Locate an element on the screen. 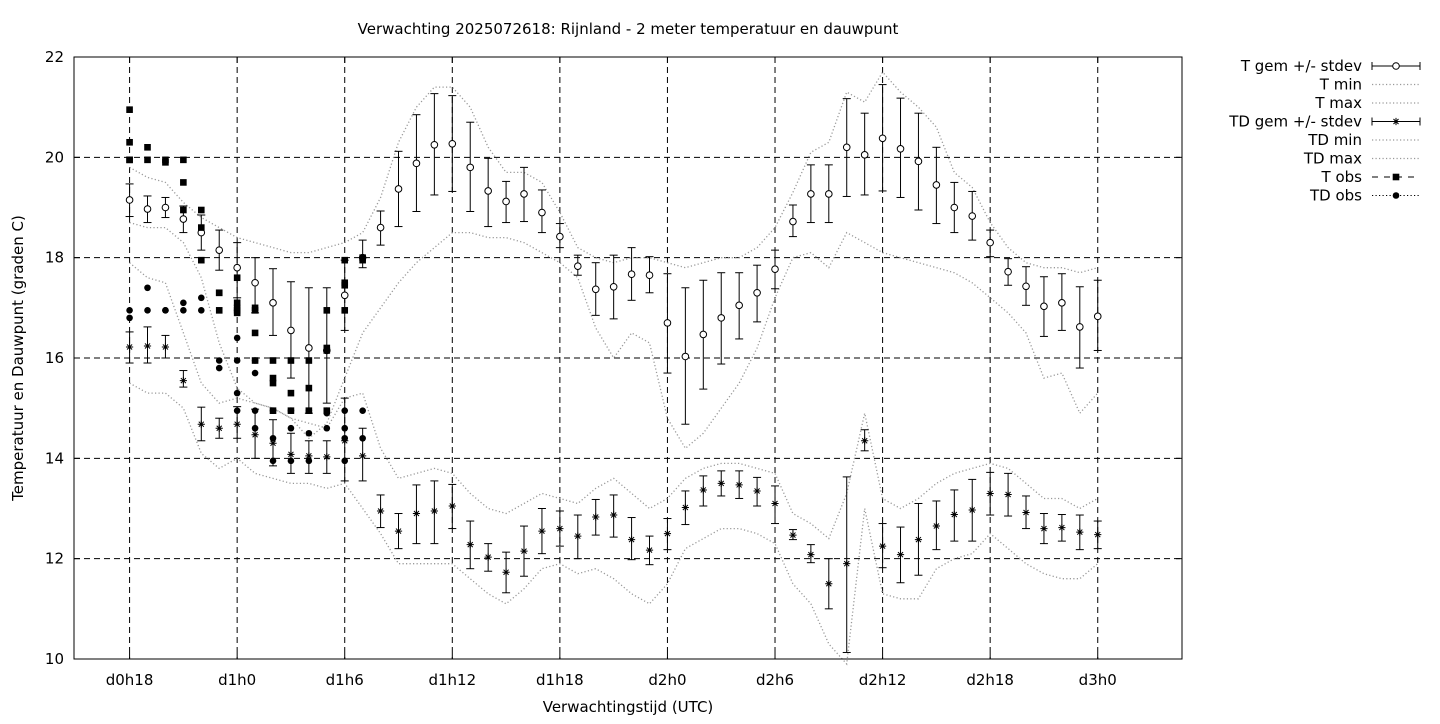  x-tick-label: d2h18 is located at coordinates (990, 680).